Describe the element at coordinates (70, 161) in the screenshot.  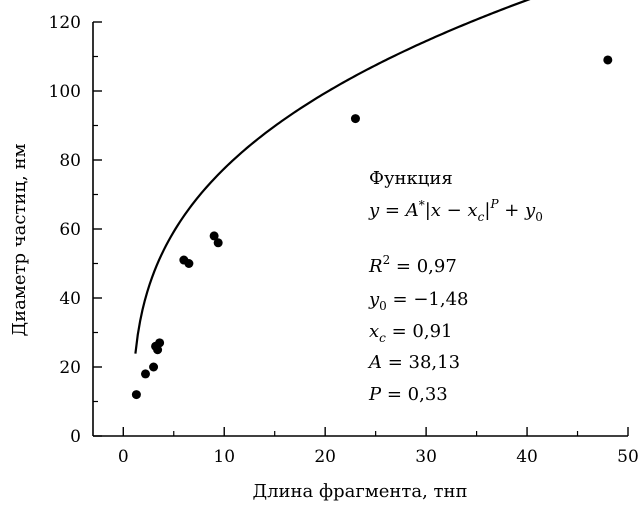
I see `y-tick-label: 80` at that location.